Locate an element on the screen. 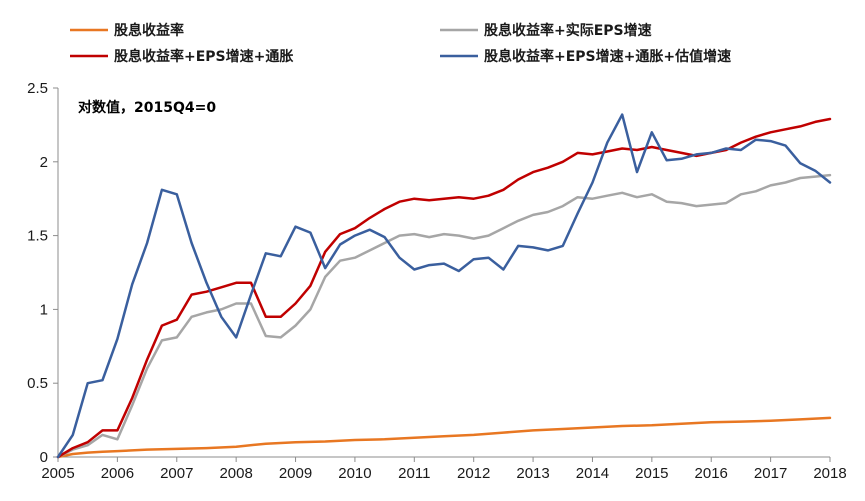 This screenshot has height=501, width=865. x-tick-label: 2010 is located at coordinates (354, 473).